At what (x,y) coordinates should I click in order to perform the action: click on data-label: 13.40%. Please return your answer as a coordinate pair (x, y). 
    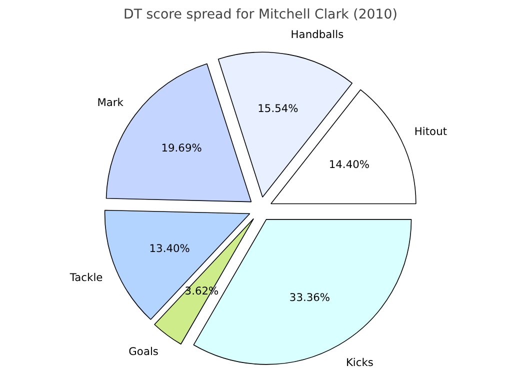
    Looking at the image, I should click on (169, 249).